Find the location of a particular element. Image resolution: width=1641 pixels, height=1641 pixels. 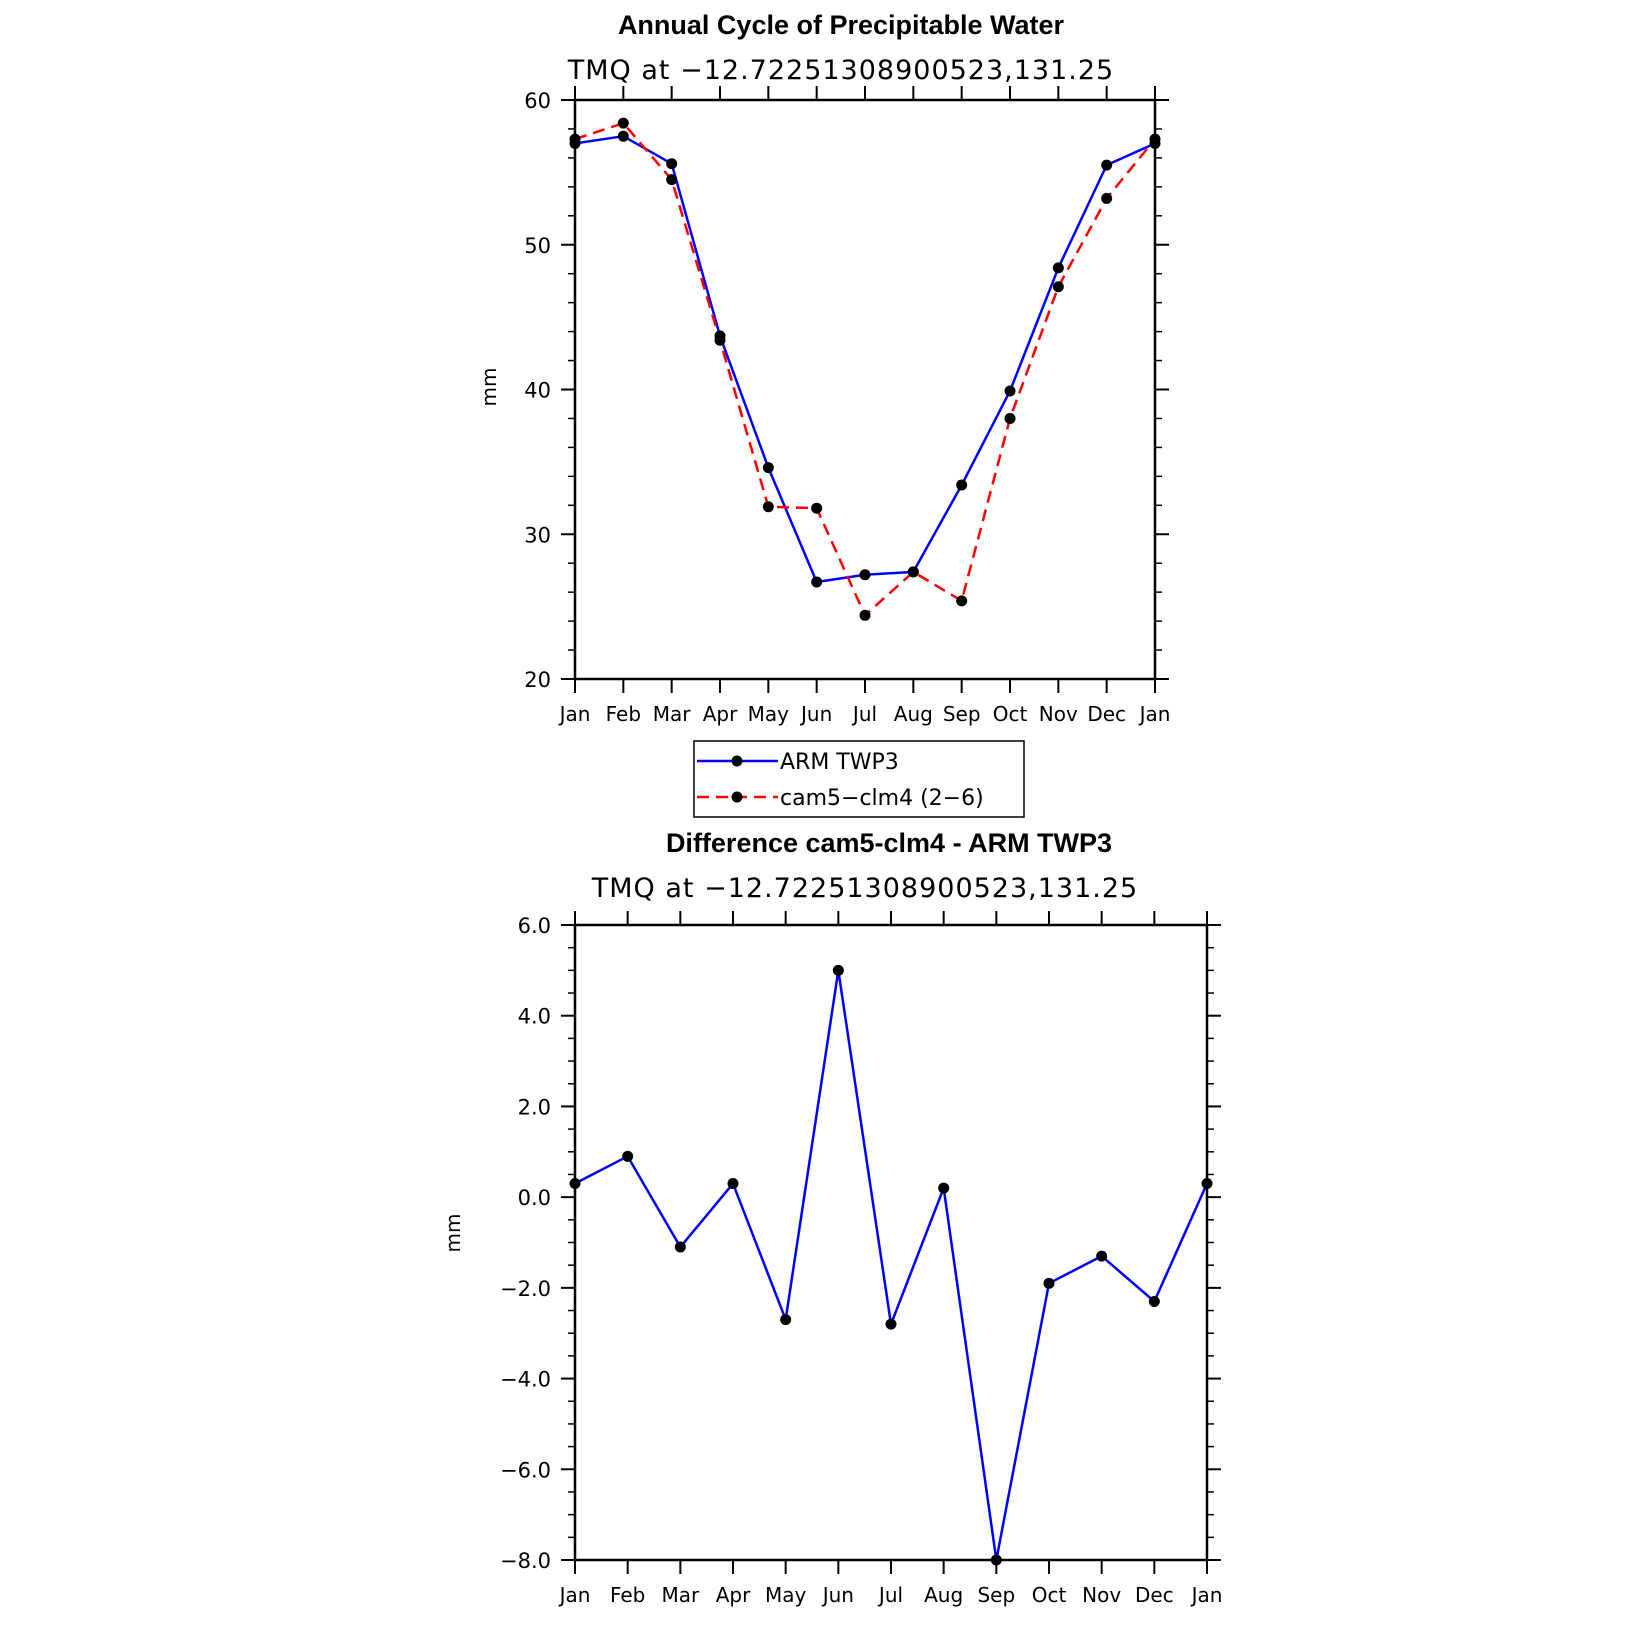

legend-box is located at coordinates (859, 779).